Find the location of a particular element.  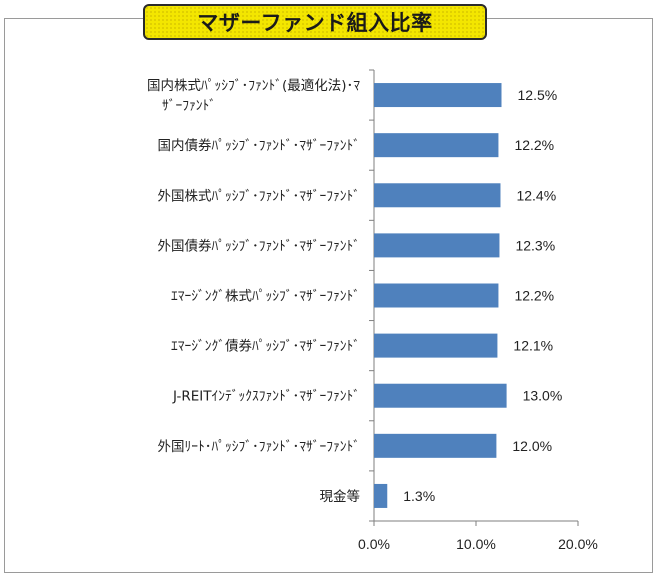

category-label: J-REITｲﾝﾃﾞｯｸｽﾌｧﾝﾄﾞ･ﾏｻﾞｰﾌｧﾝﾄﾞ is located at coordinates (266, 397).